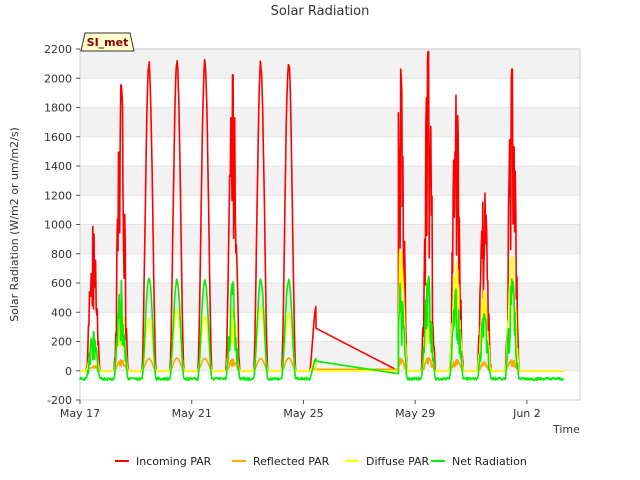 This screenshot has width=640, height=480. What do you see at coordinates (58, 195) in the screenshot?
I see `y-tick-label: 1200` at bounding box center [58, 195].